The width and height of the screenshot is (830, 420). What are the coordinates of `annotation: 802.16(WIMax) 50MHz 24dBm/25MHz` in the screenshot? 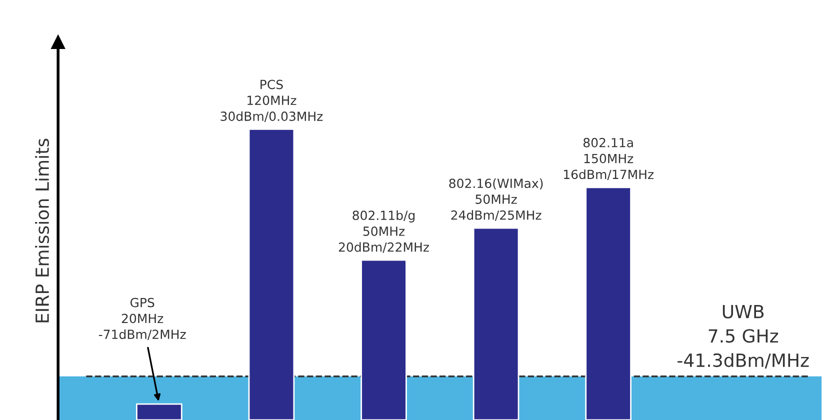 It's located at (496, 199).